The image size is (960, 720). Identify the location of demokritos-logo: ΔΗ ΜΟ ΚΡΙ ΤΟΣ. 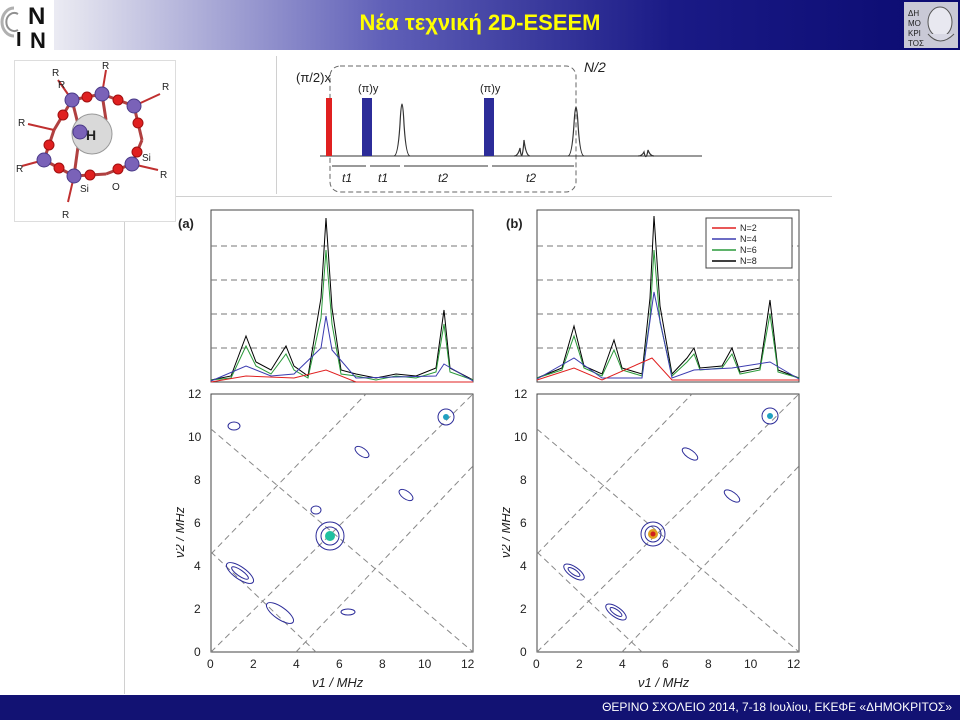
(931, 25).